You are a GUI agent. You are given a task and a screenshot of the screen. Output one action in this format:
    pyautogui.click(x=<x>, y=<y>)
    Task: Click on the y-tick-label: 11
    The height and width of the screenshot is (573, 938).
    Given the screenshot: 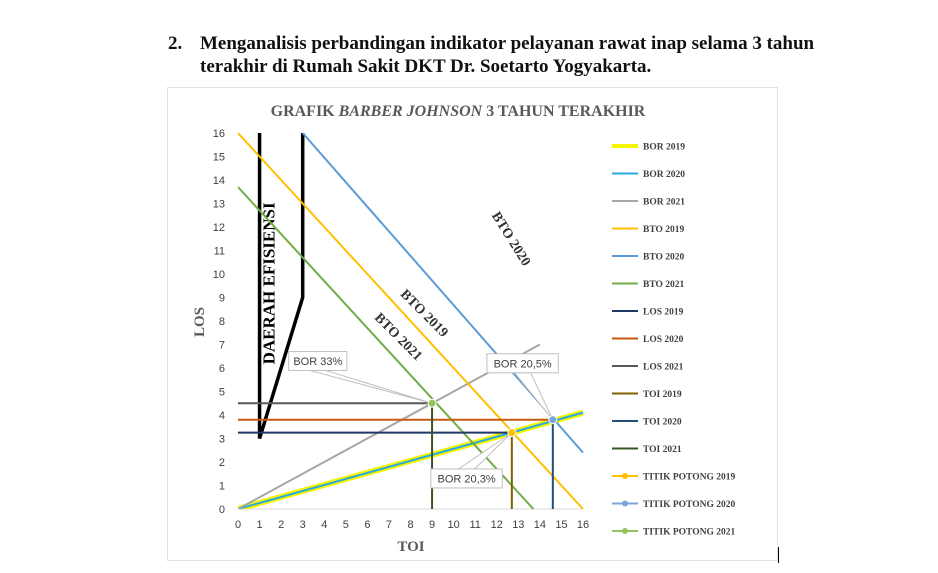 What is the action you would take?
    pyautogui.click(x=219, y=252)
    